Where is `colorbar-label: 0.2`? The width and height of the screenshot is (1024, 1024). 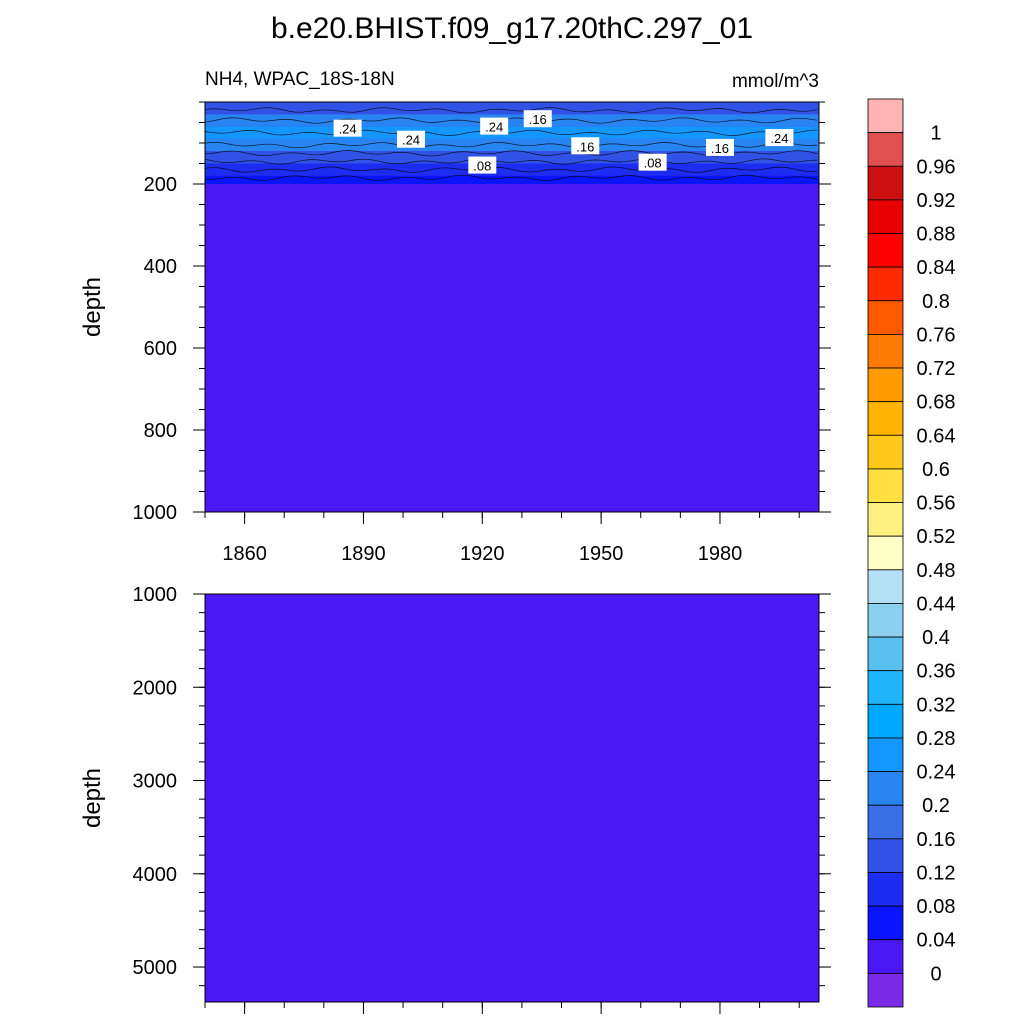 colorbar-label: 0.2 is located at coordinates (936, 806).